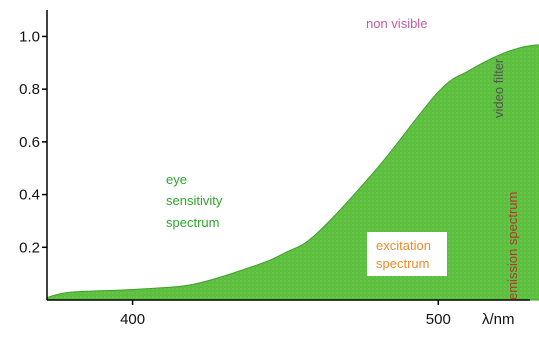  Describe the element at coordinates (498, 88) in the screenshot. I see `video-filter-label: video filter` at that location.